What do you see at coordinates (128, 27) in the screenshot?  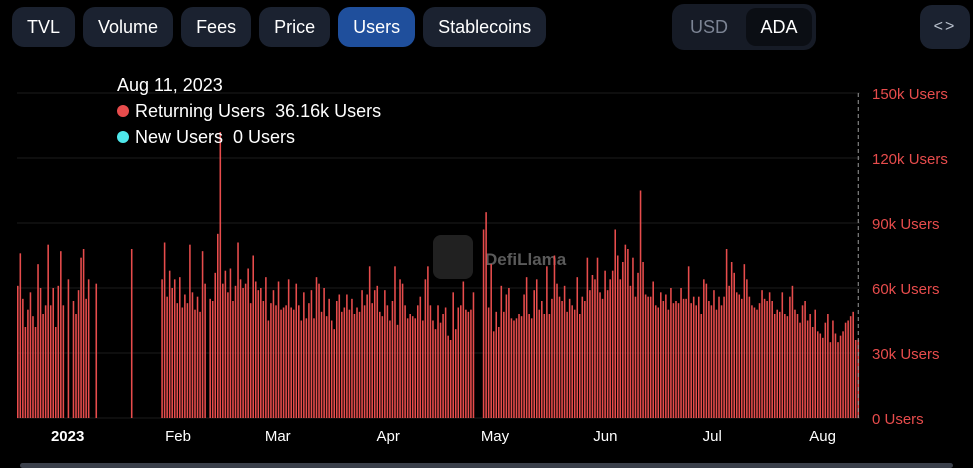 I see `tab-volume: Volume` at bounding box center [128, 27].